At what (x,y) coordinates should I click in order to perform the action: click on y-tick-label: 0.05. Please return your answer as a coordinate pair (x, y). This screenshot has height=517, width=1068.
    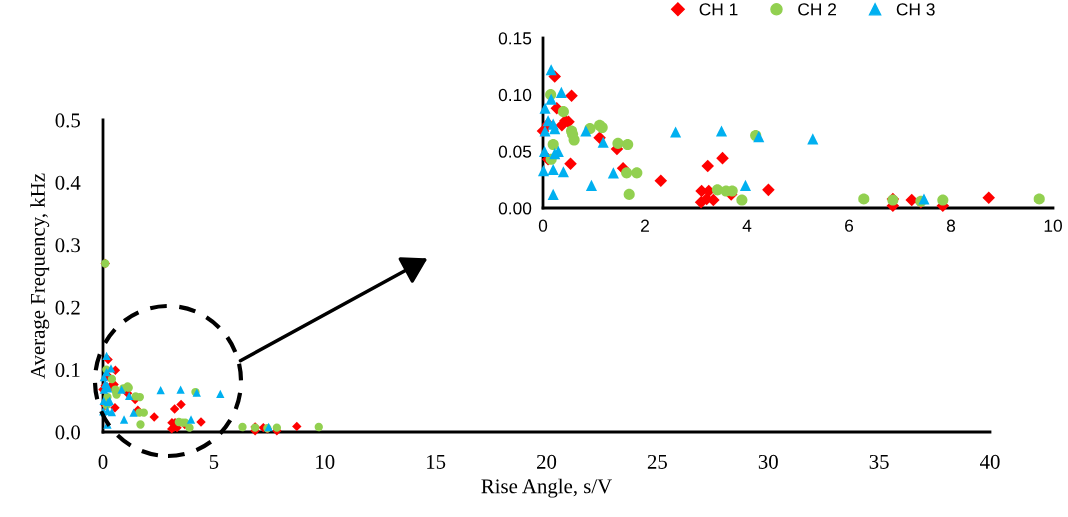
    Looking at the image, I should click on (515, 151).